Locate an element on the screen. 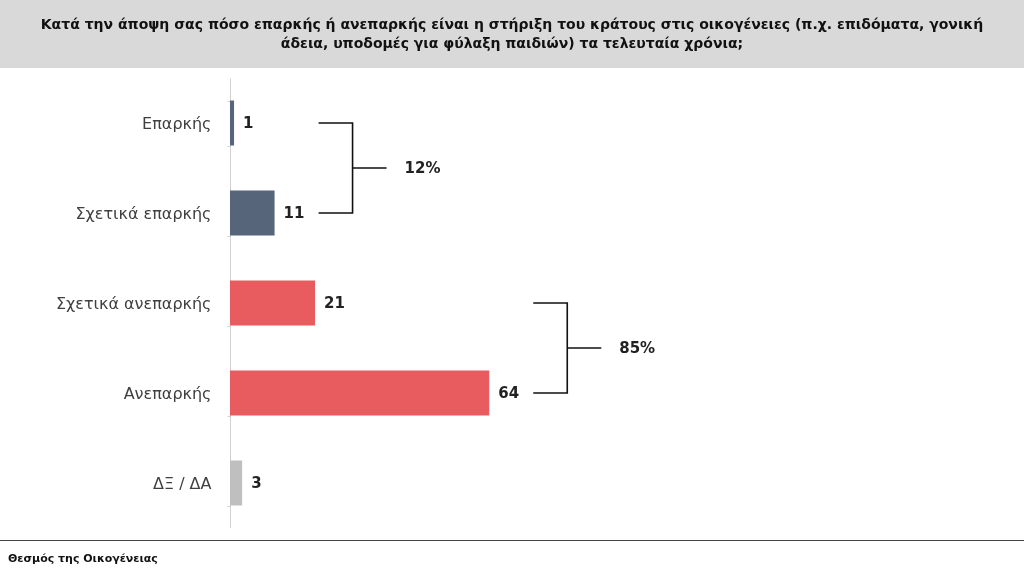 This screenshot has height=574, width=1024. y-tick-label: Ανεπαρκής is located at coordinates (167, 393).